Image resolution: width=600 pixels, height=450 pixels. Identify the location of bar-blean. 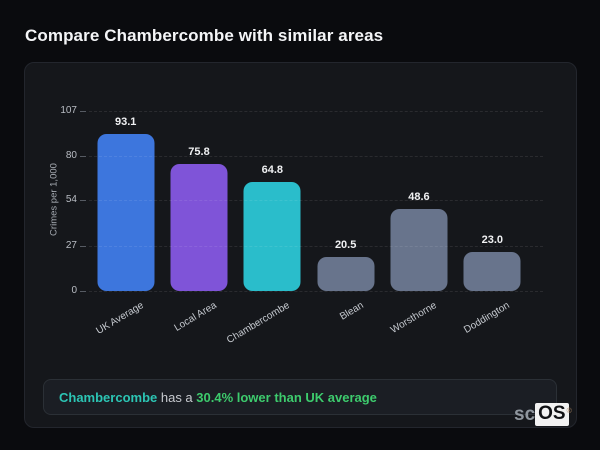
(346, 273).